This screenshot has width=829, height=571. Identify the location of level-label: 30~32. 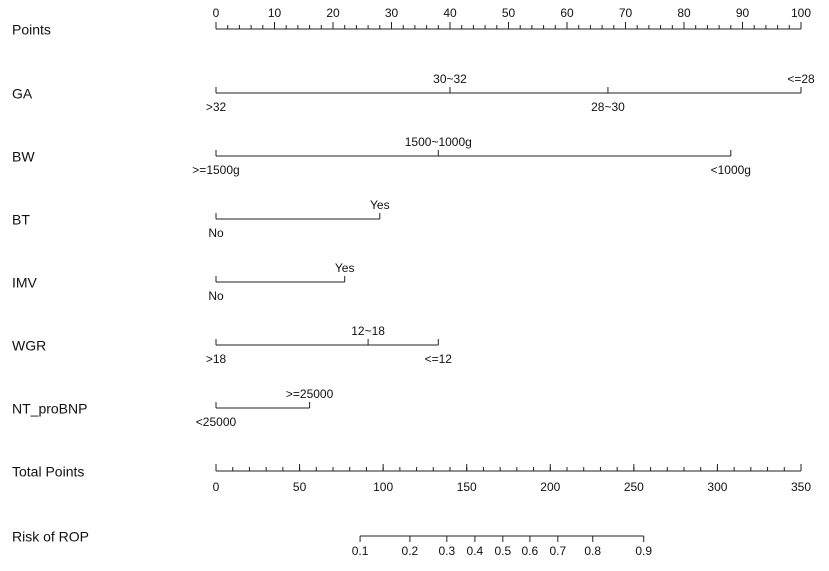
(450, 79).